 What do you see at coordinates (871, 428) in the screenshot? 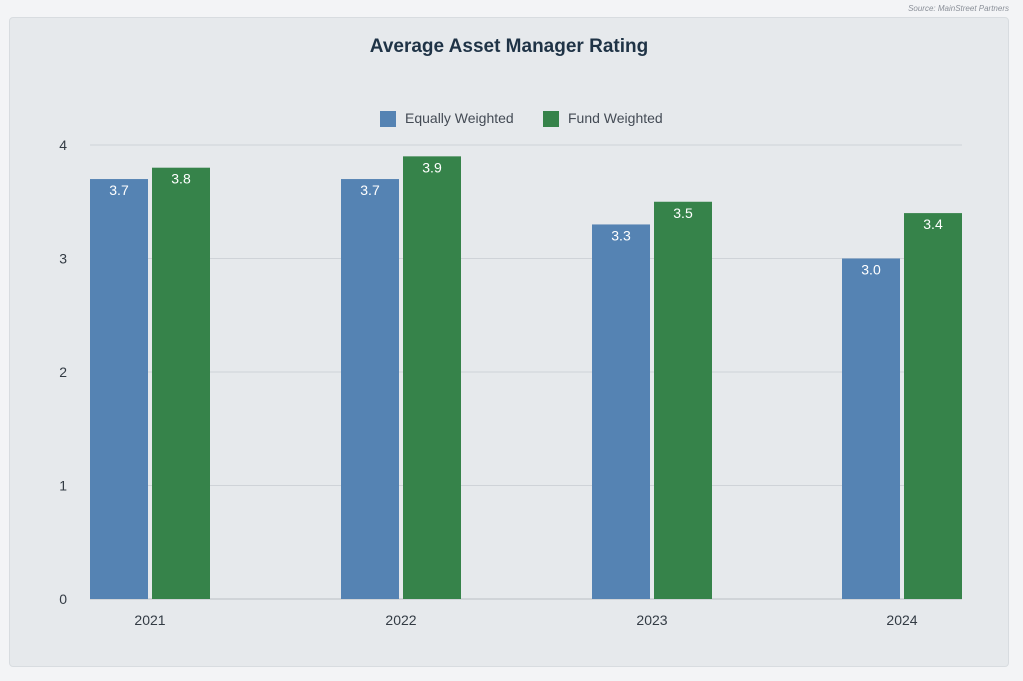
I see `bar-equally-weighted-2024` at bounding box center [871, 428].